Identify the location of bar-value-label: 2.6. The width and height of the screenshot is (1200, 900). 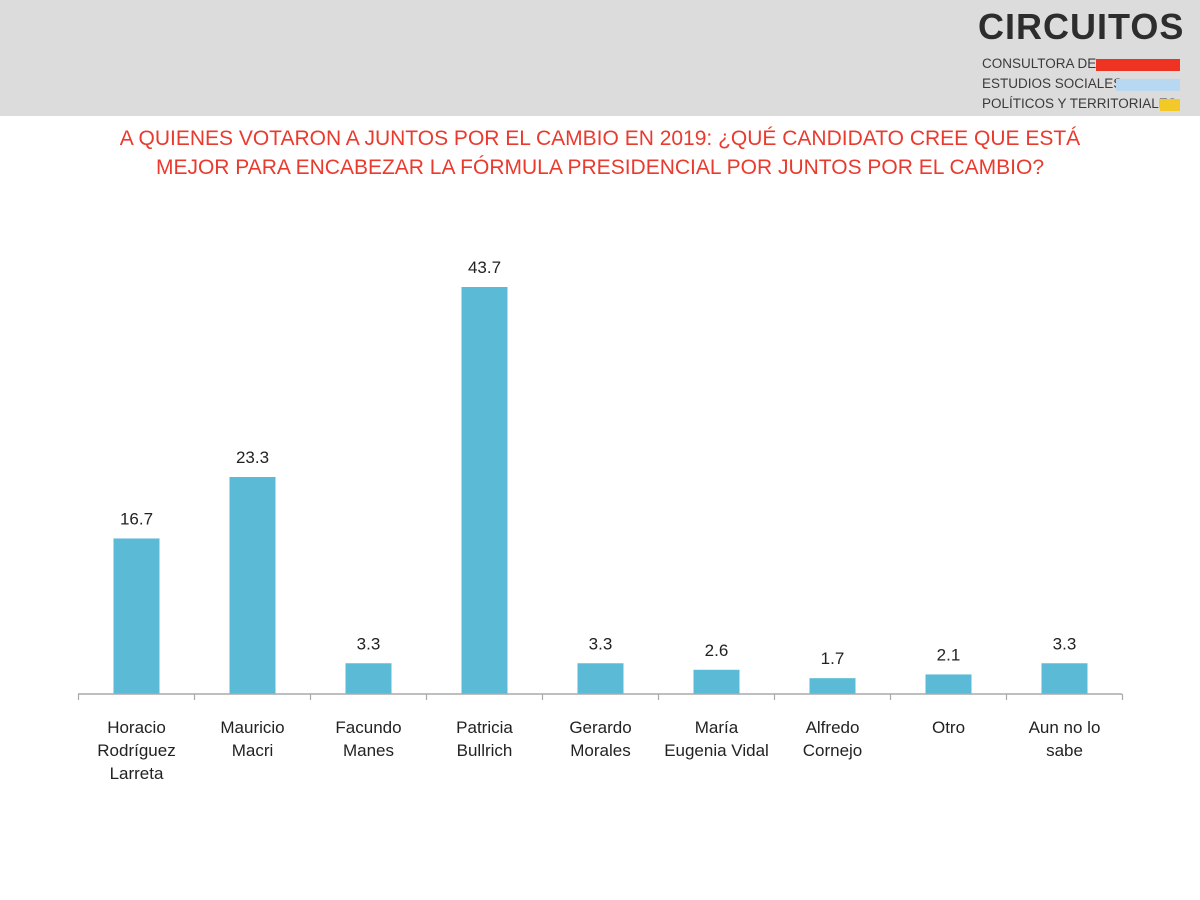
(717, 650).